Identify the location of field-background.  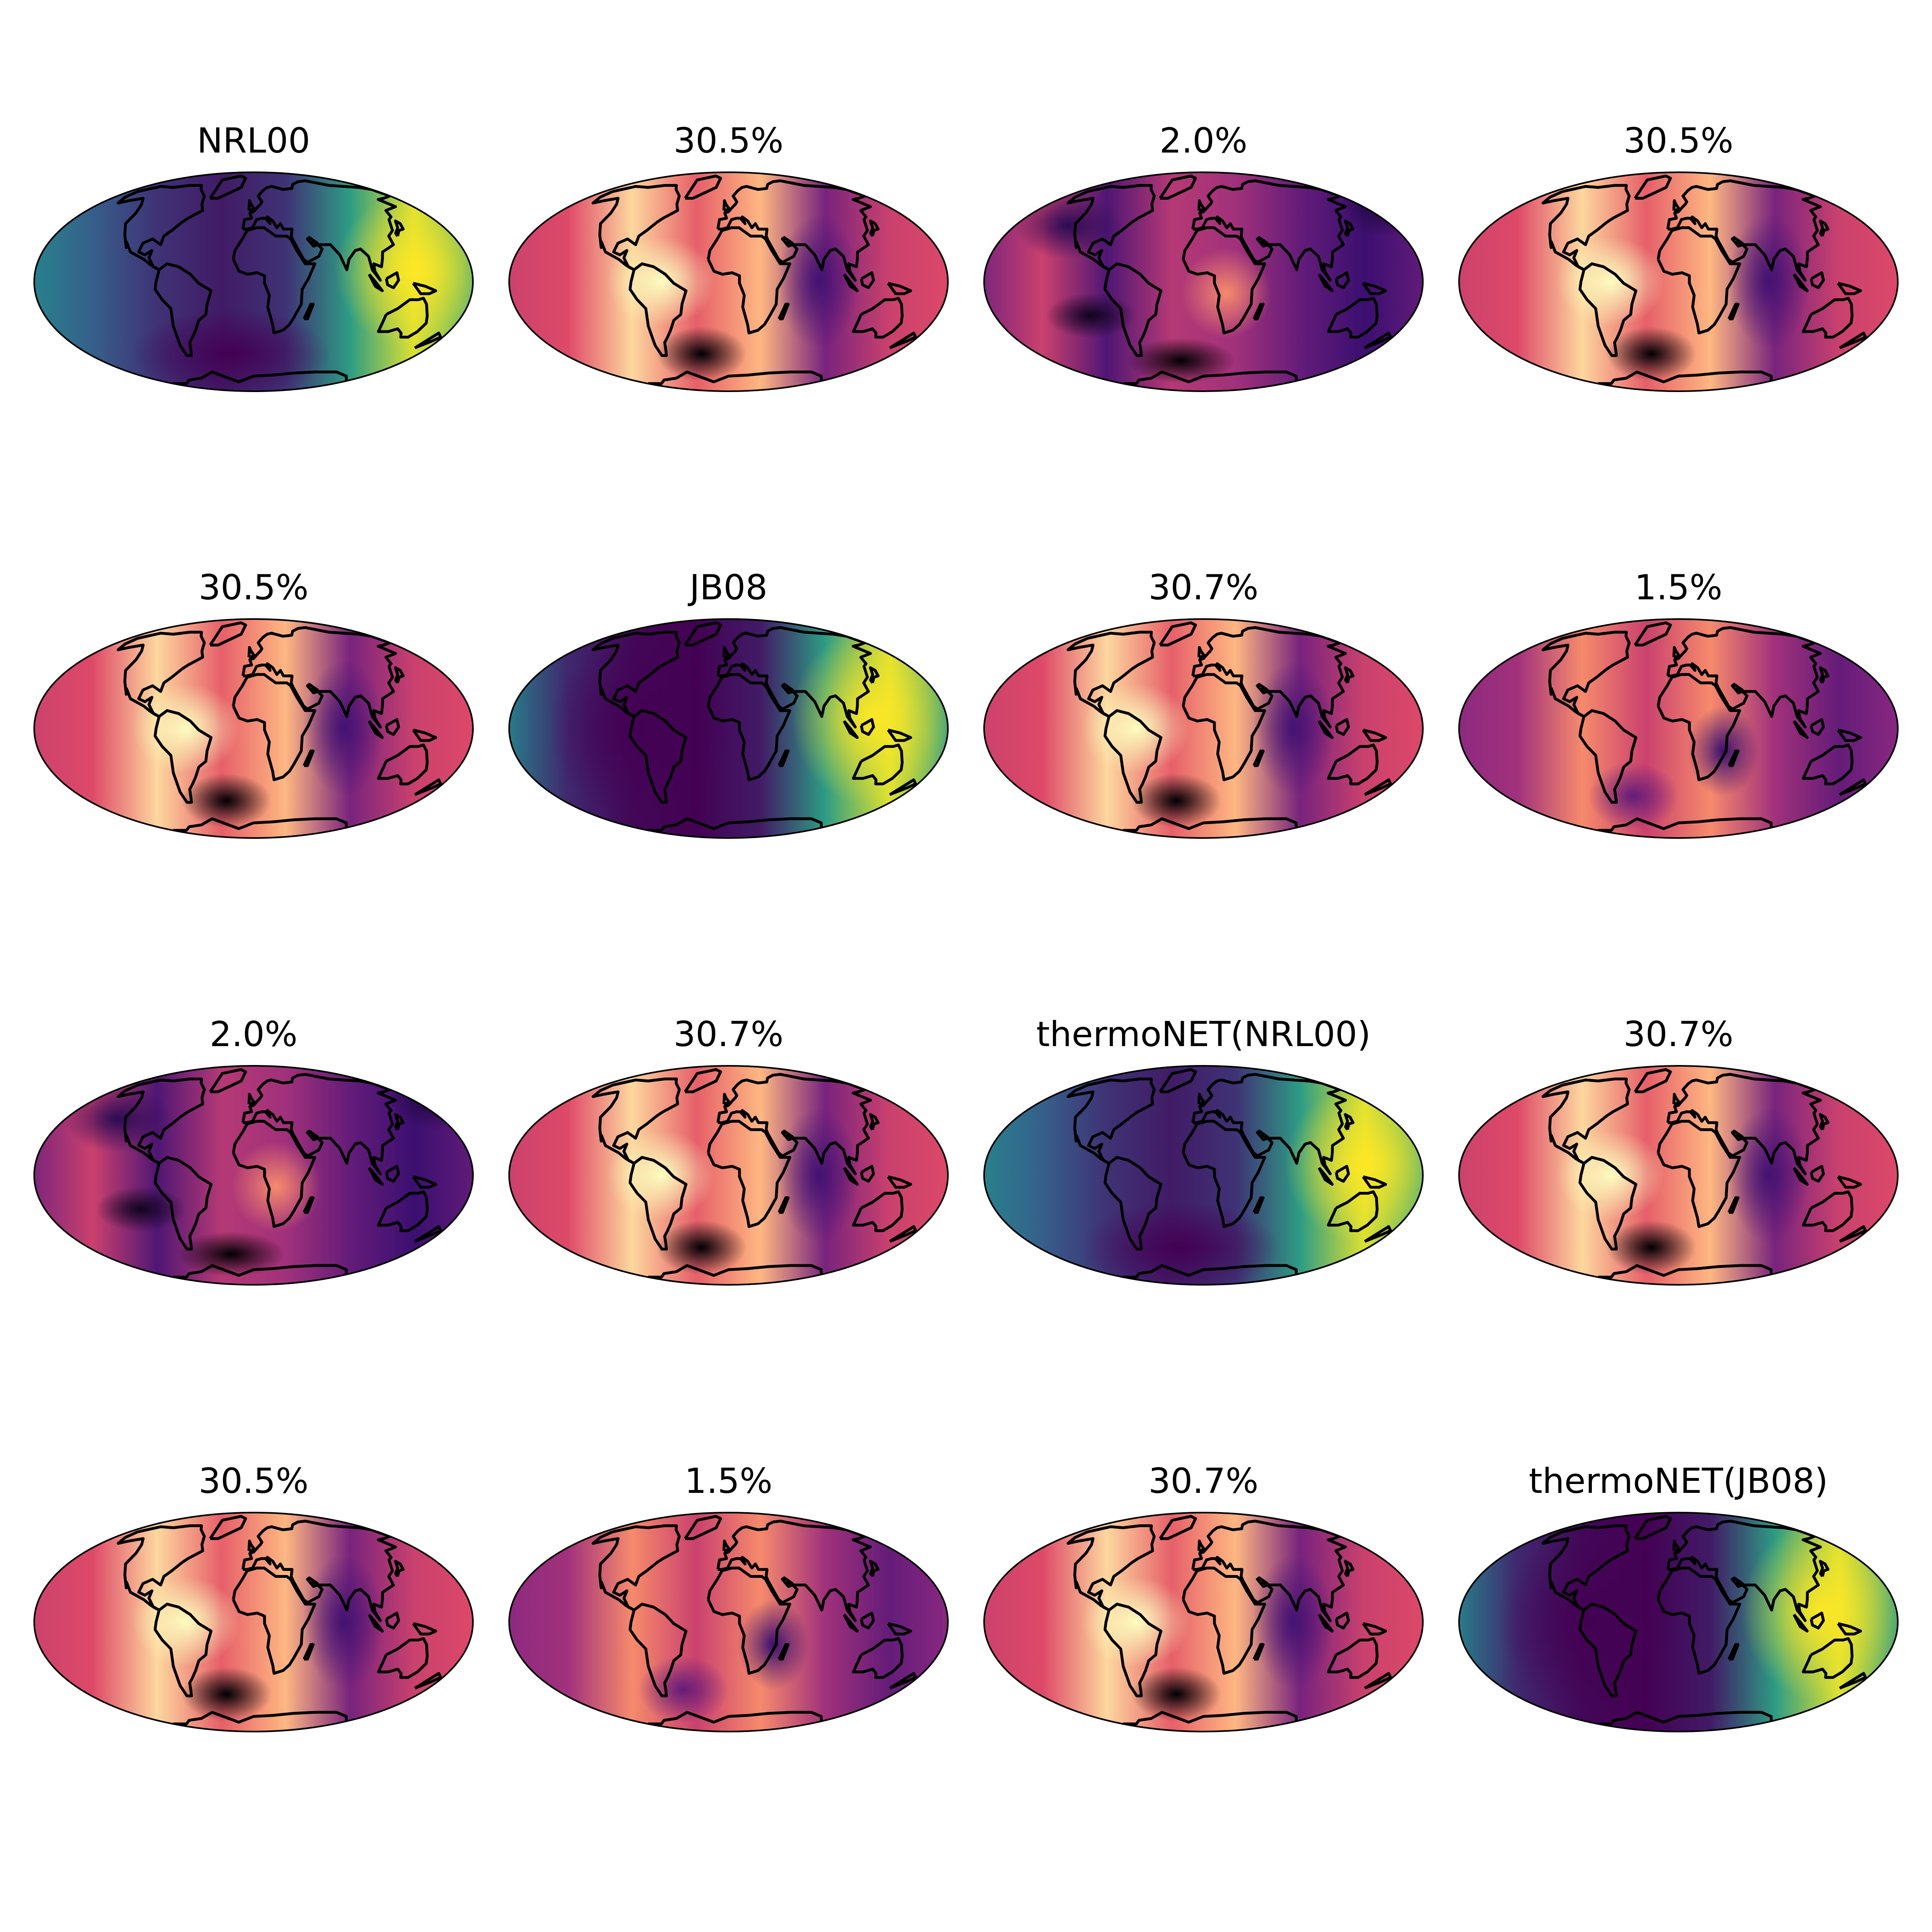
(1678, 728).